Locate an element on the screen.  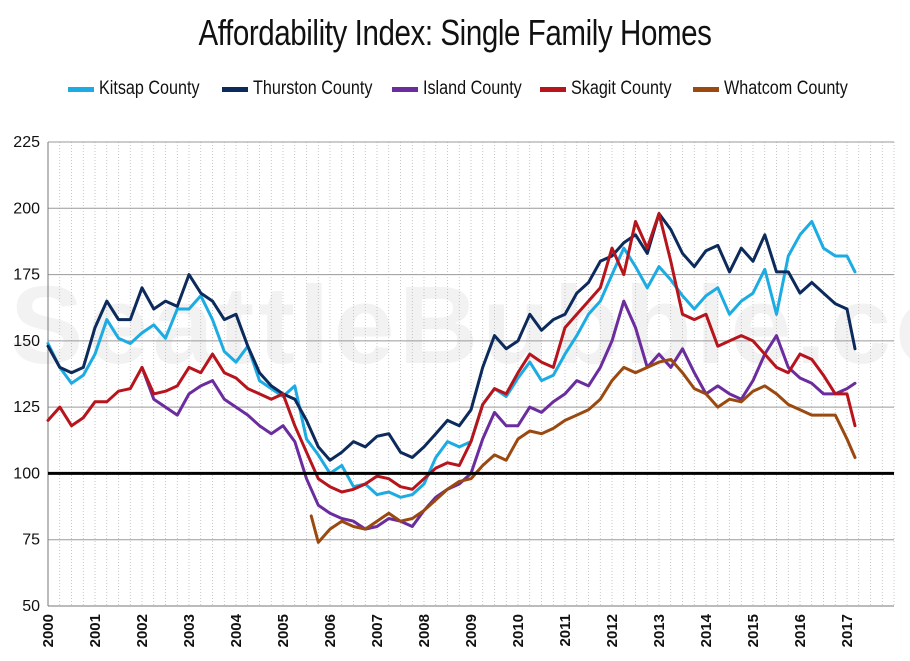
legend-swatch-island is located at coordinates (405, 89).